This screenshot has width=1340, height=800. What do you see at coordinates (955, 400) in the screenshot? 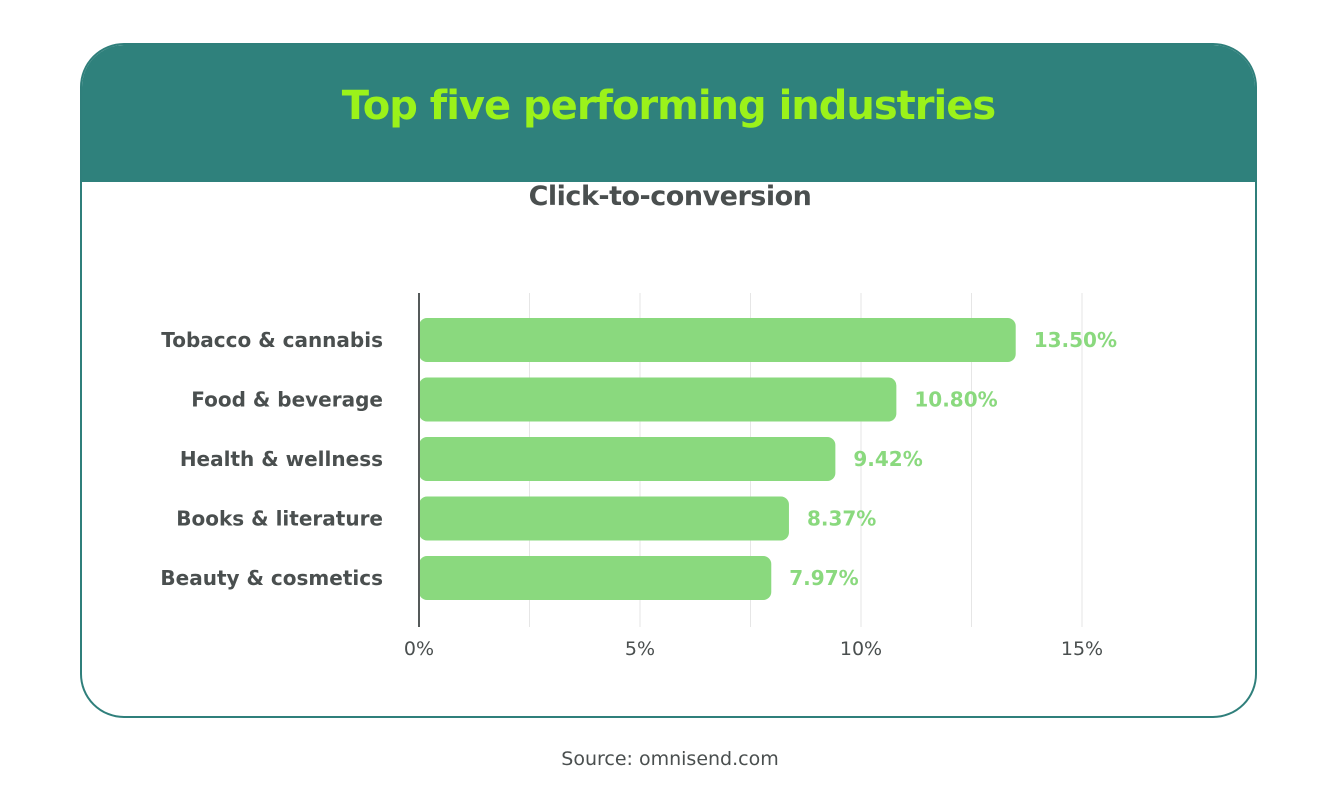
I see `value-label: 10.80%` at bounding box center [955, 400].